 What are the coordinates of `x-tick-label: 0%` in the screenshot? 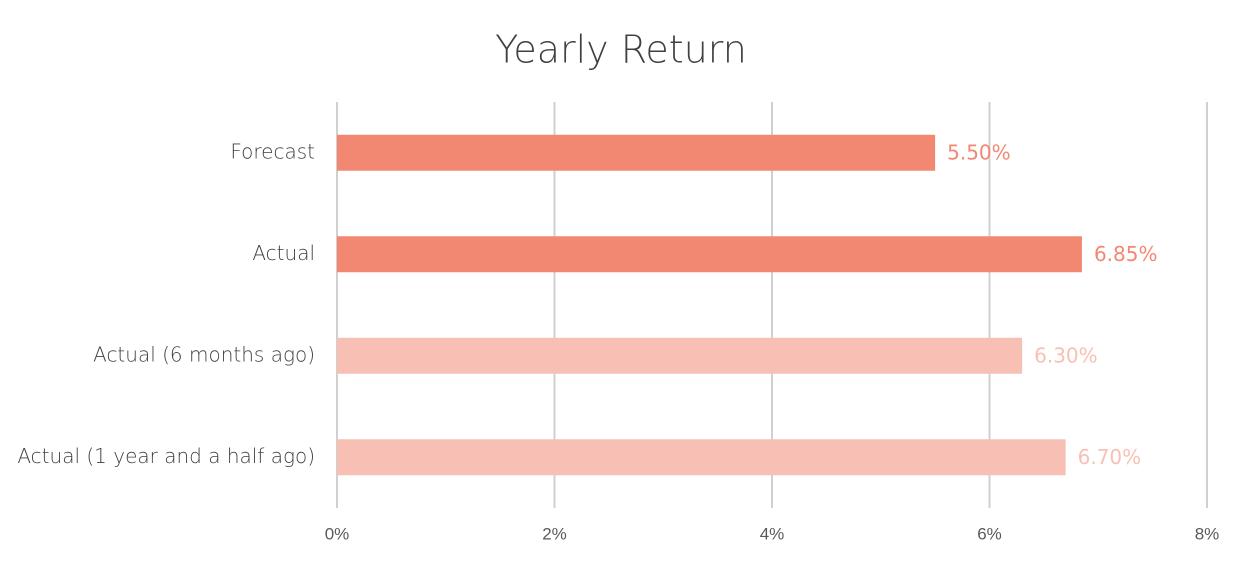 It's located at (337, 533).